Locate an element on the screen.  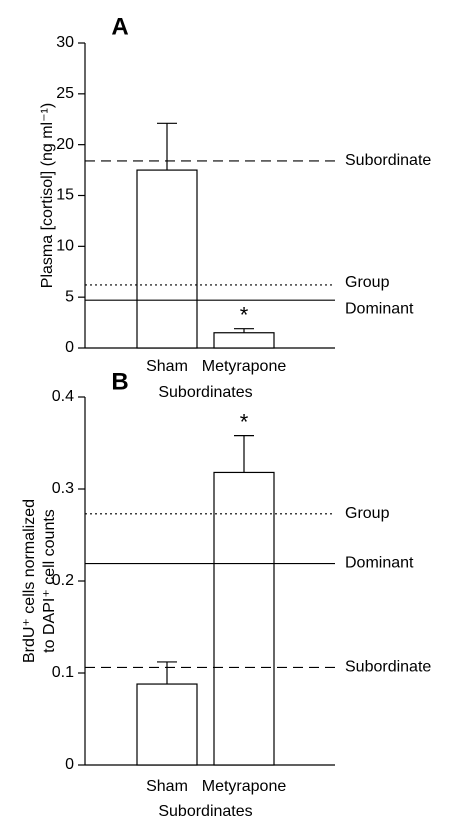
y-tick-label: 25 is located at coordinates (65, 93).